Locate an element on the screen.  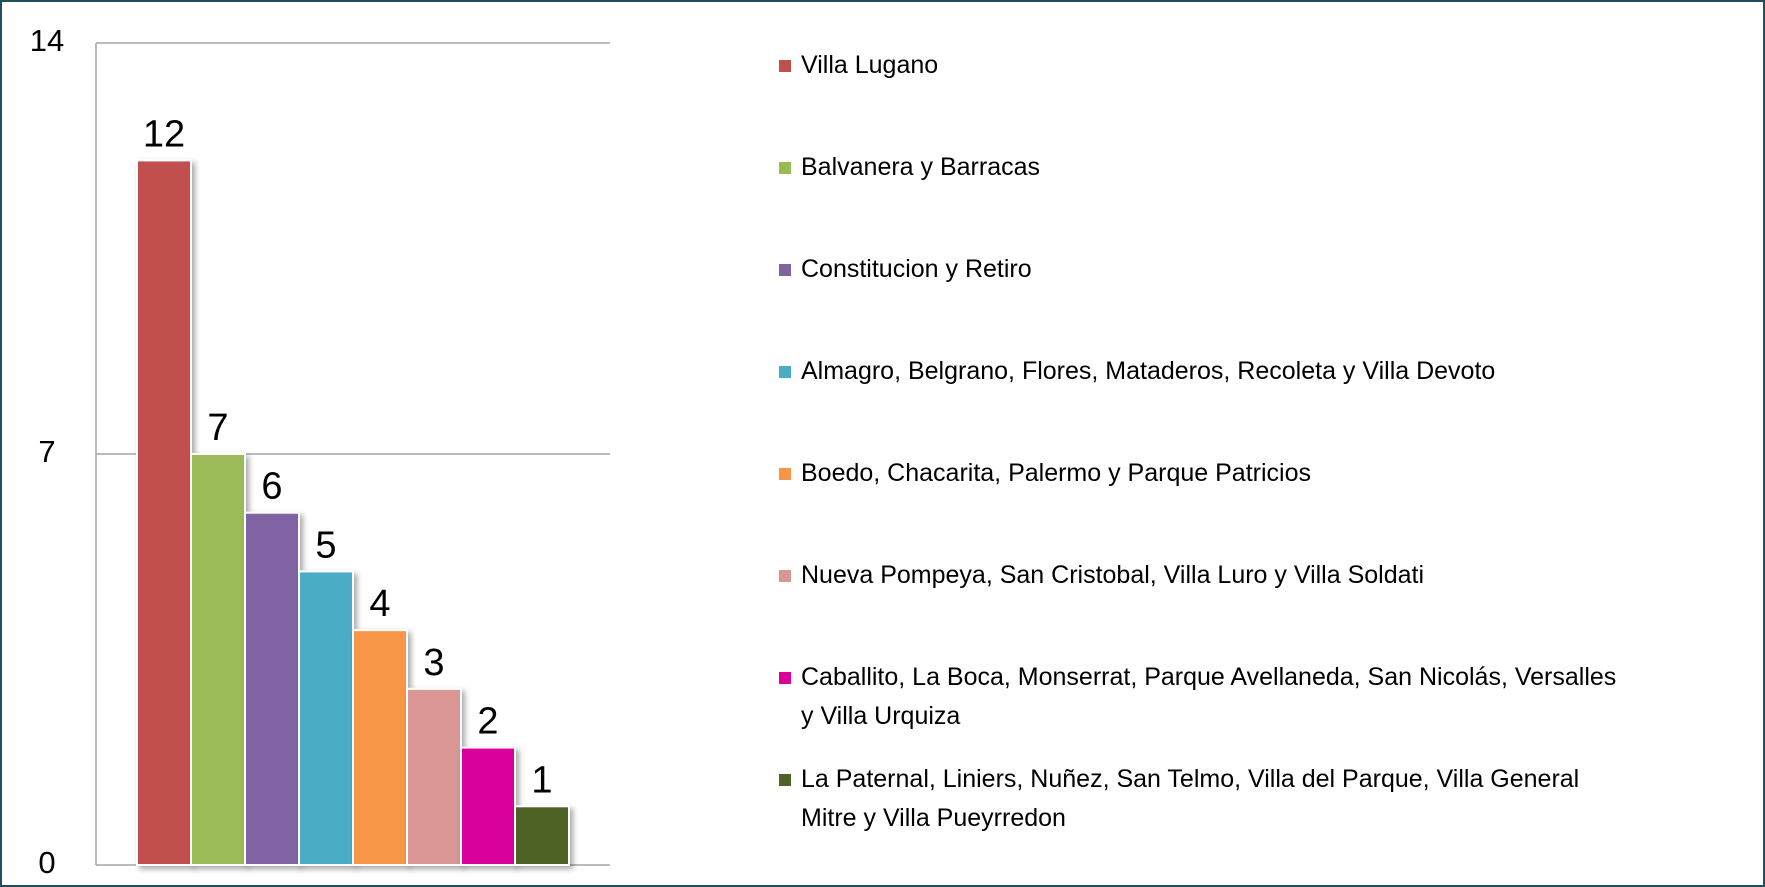
y-tick-label: 14 is located at coordinates (47, 40).